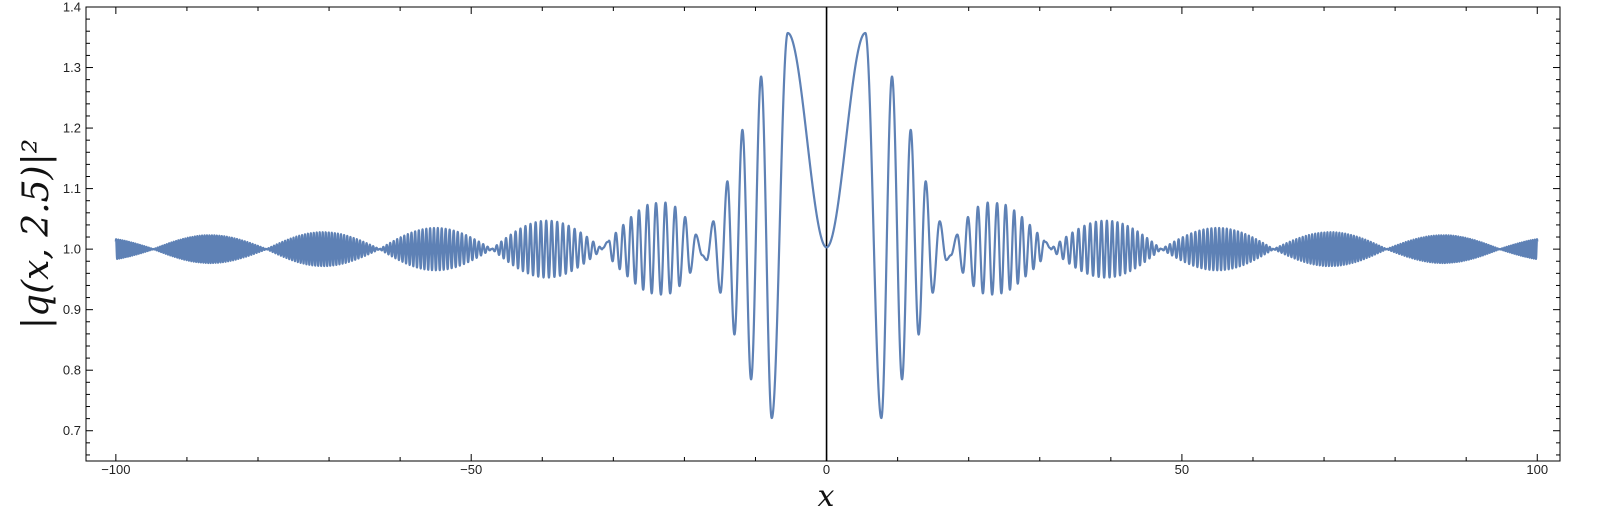 This screenshot has width=1600, height=506. I want to click on y-tick-label: 1.1, so click(72, 188).